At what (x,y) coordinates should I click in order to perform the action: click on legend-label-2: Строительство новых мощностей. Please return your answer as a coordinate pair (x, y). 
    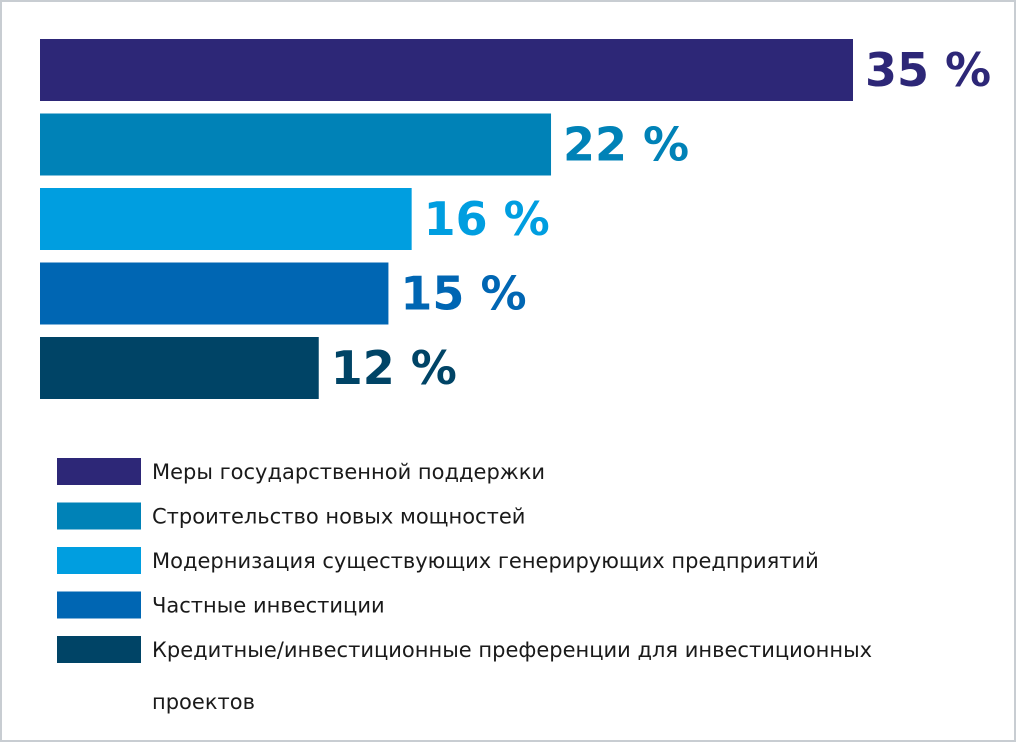
    Looking at the image, I should click on (338, 517).